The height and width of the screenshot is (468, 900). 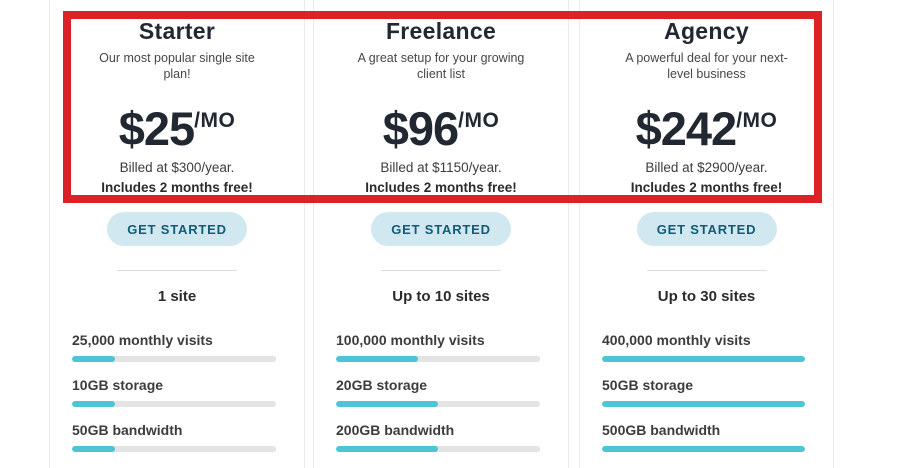 What do you see at coordinates (706, 167) in the screenshot?
I see `billed-annually-note: Billed at $2900/year.` at bounding box center [706, 167].